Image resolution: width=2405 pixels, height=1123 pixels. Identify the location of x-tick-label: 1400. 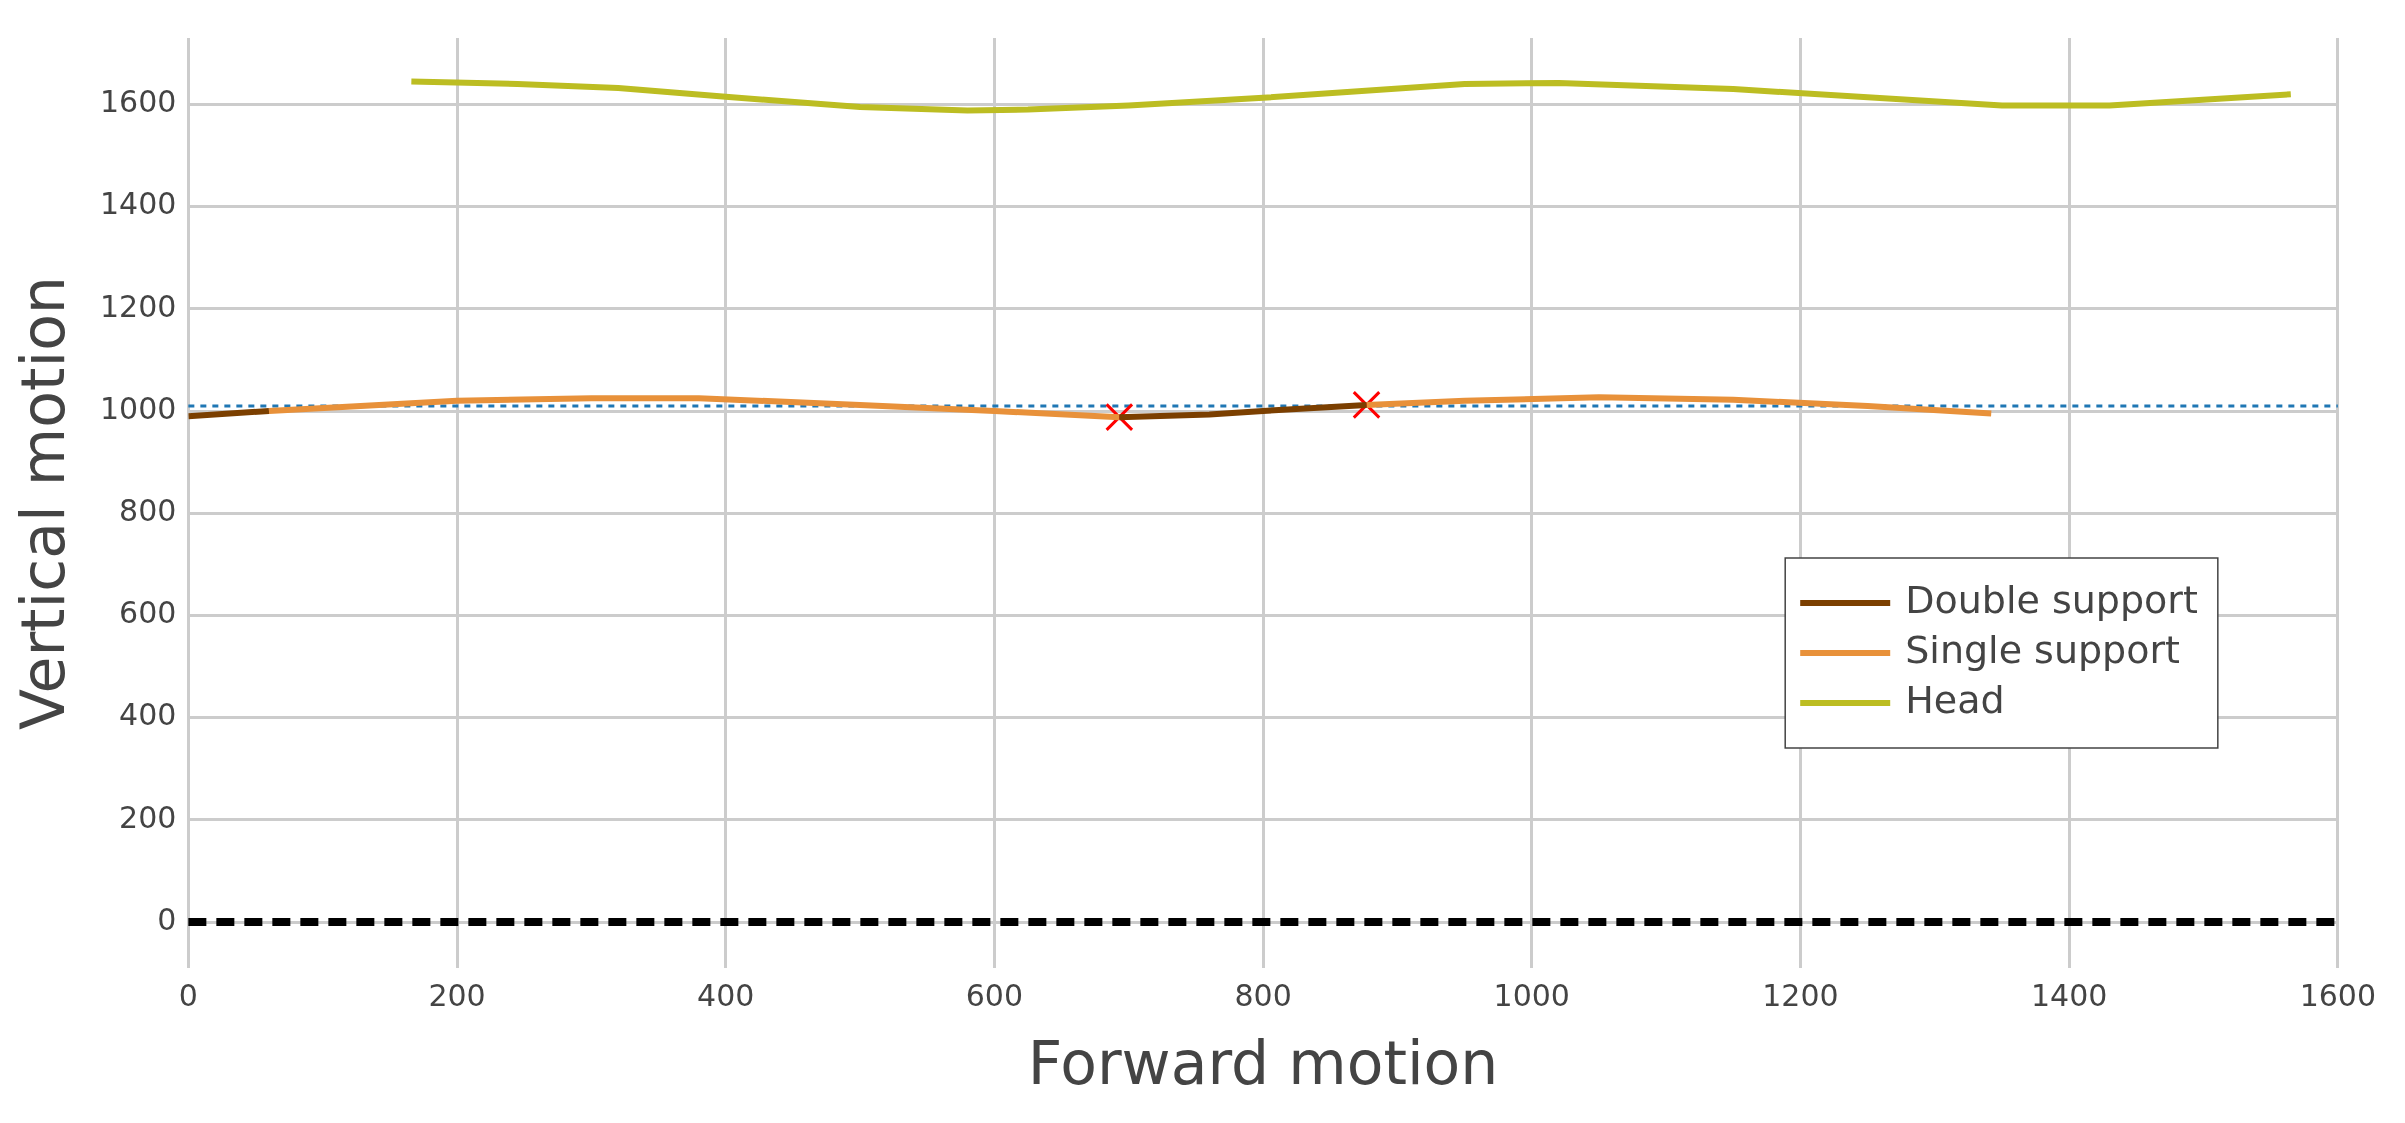
(2069, 995).